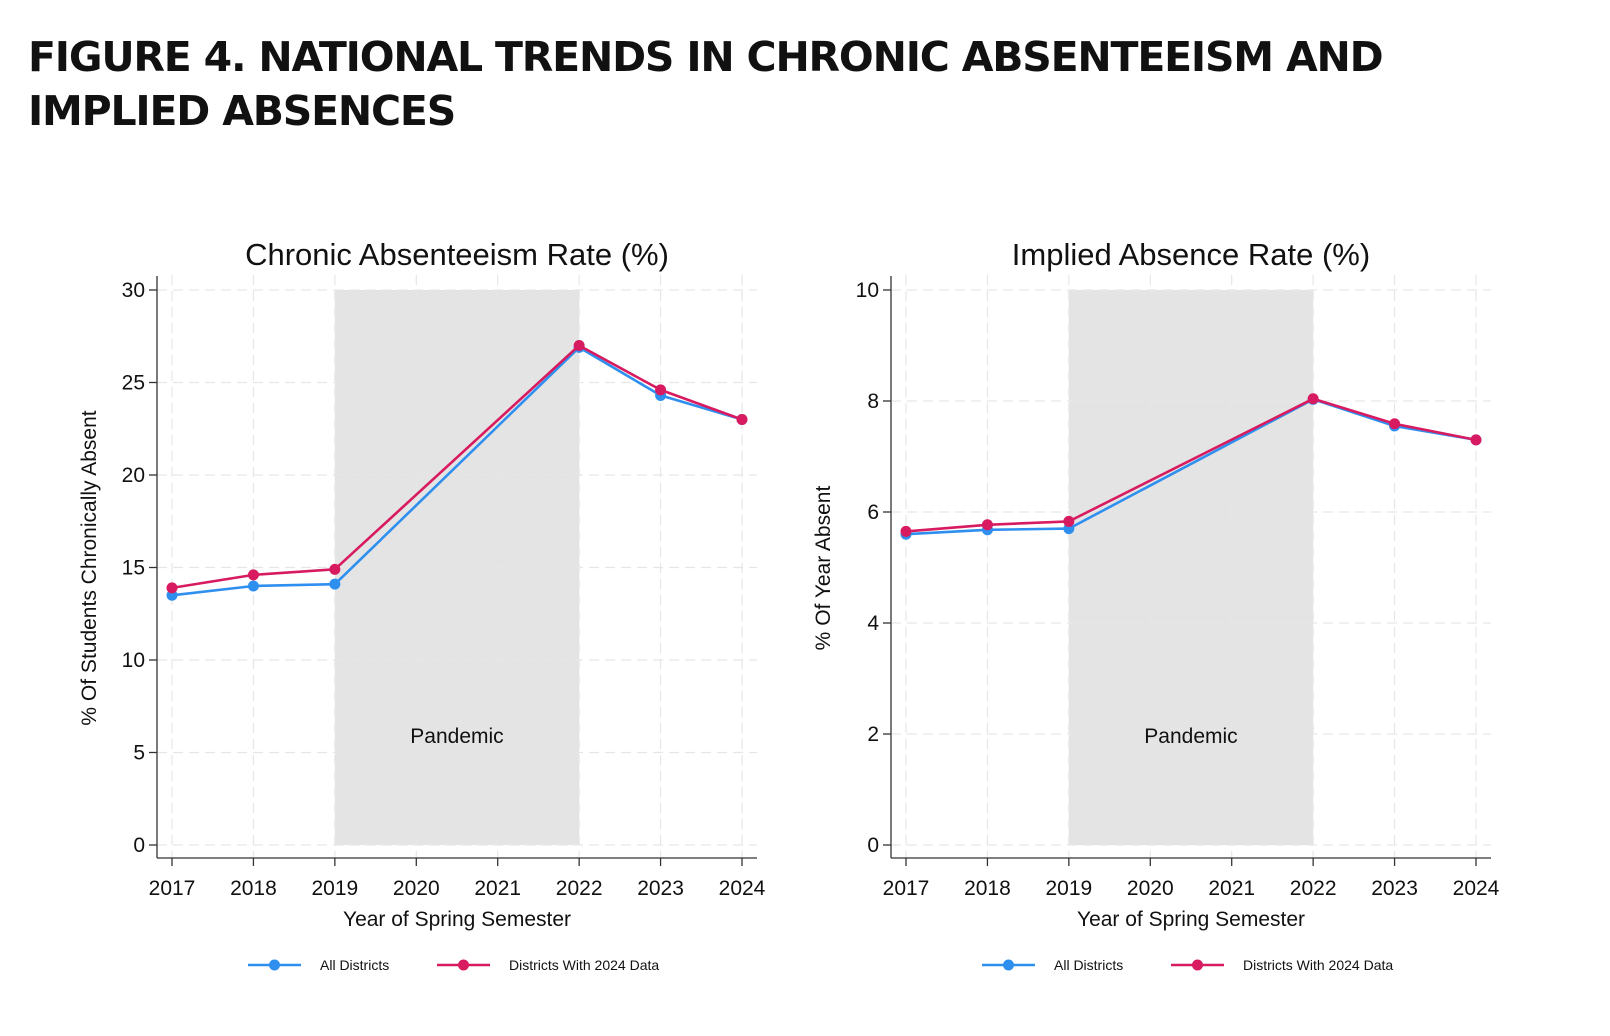 The image size is (1610, 1036). I want to click on y-tick-label: 25, so click(133, 383).